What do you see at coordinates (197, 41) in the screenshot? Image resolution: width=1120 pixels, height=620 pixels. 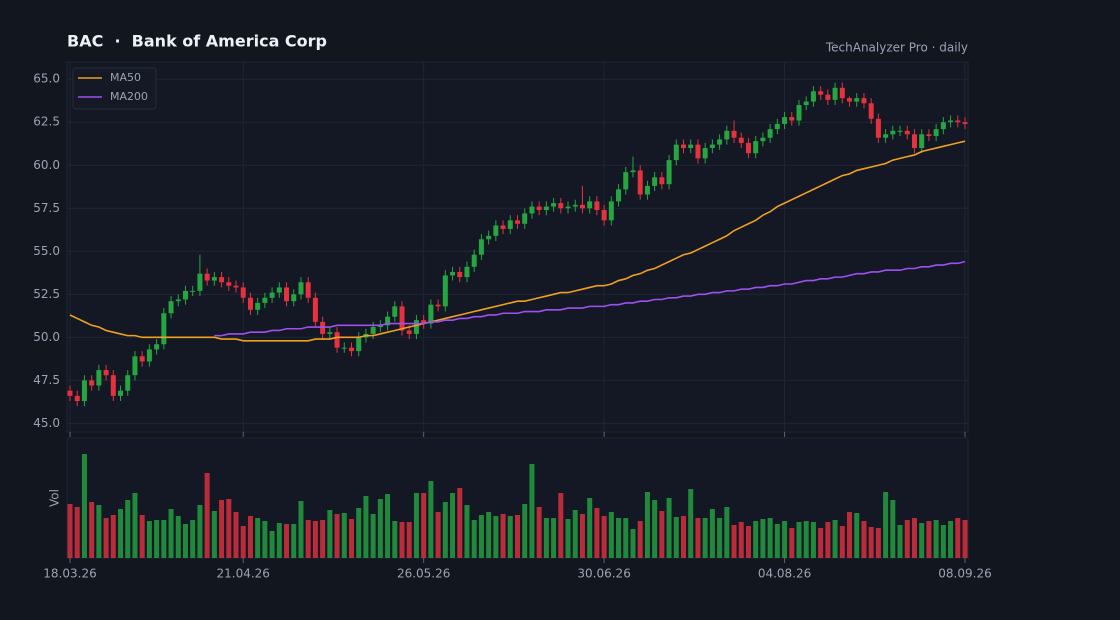 I see `chart-title: BAC · Bank of America Corp` at bounding box center [197, 41].